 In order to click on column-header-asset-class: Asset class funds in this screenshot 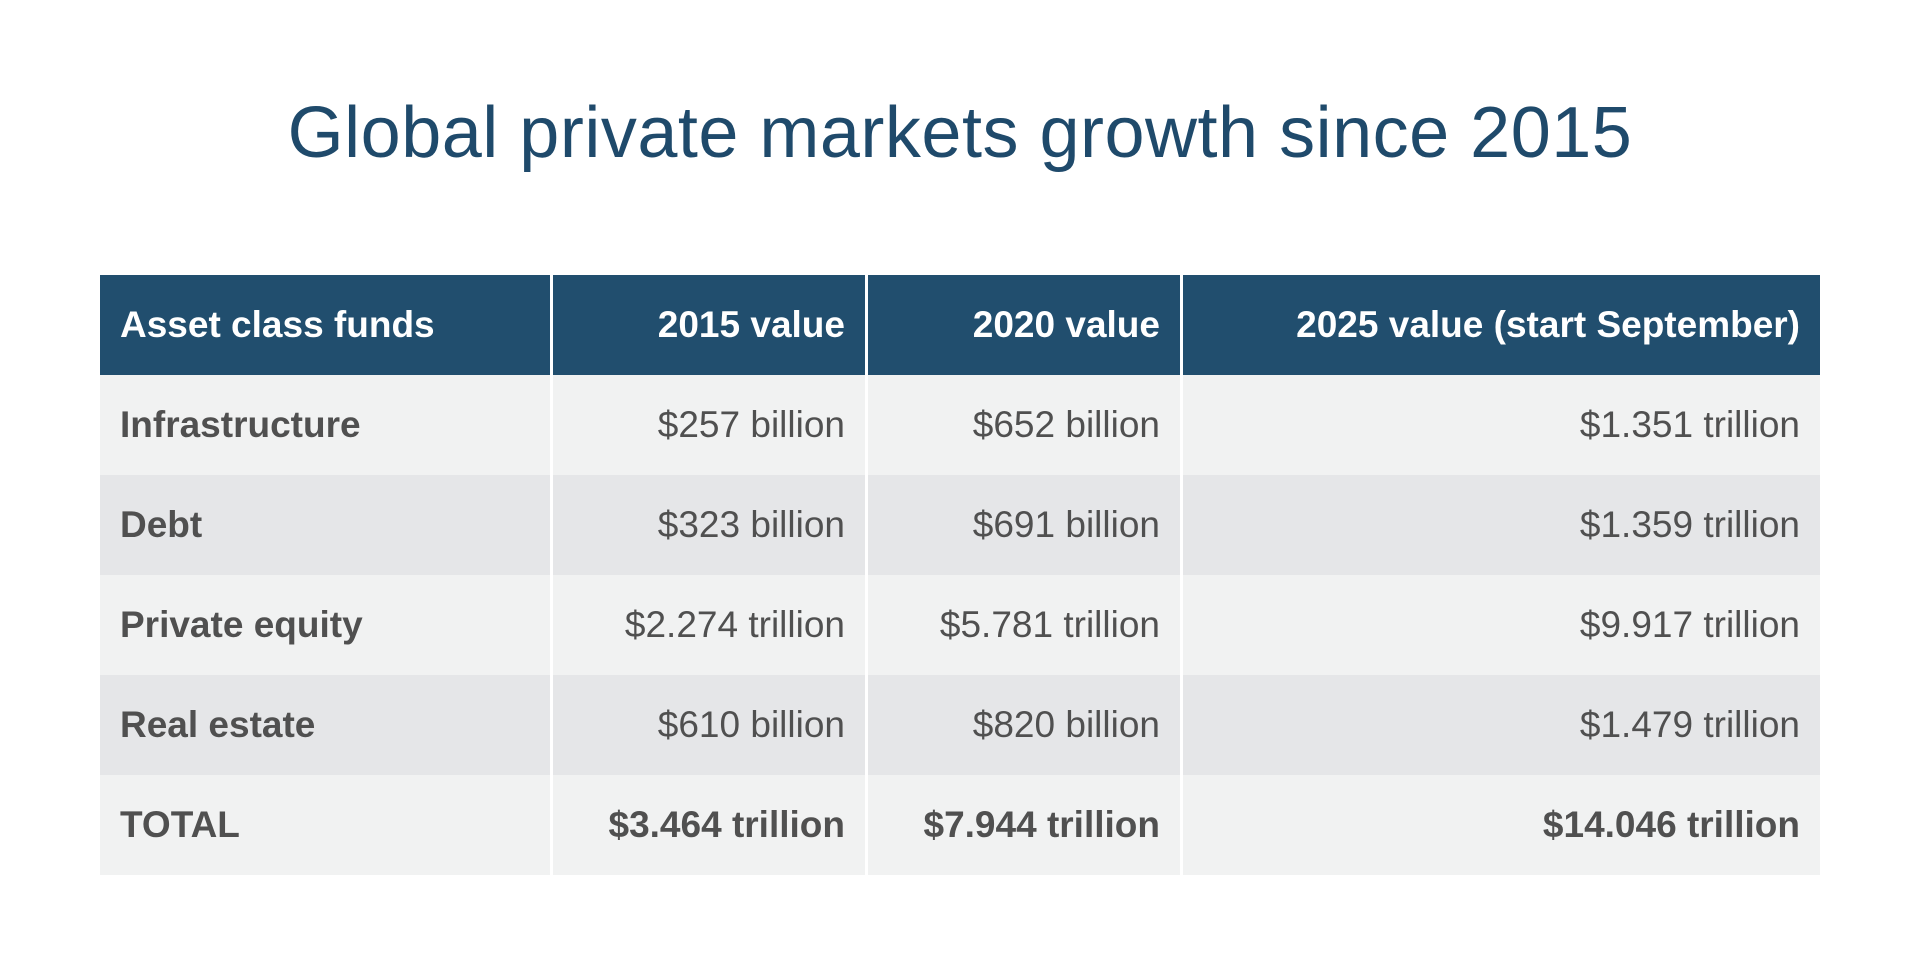, I will do `click(325, 325)`.